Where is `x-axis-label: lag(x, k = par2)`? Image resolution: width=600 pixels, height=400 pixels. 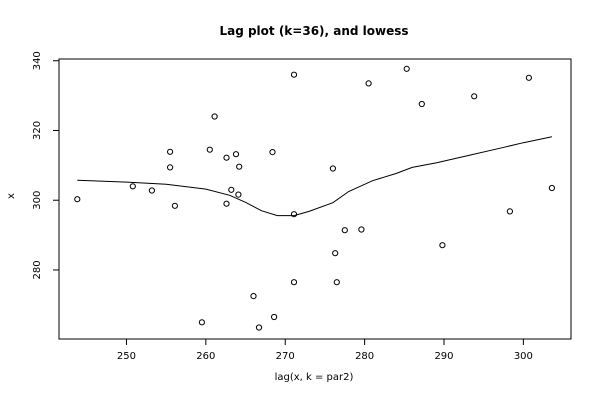
x-axis-label: lag(x, k = par2) is located at coordinates (314, 377).